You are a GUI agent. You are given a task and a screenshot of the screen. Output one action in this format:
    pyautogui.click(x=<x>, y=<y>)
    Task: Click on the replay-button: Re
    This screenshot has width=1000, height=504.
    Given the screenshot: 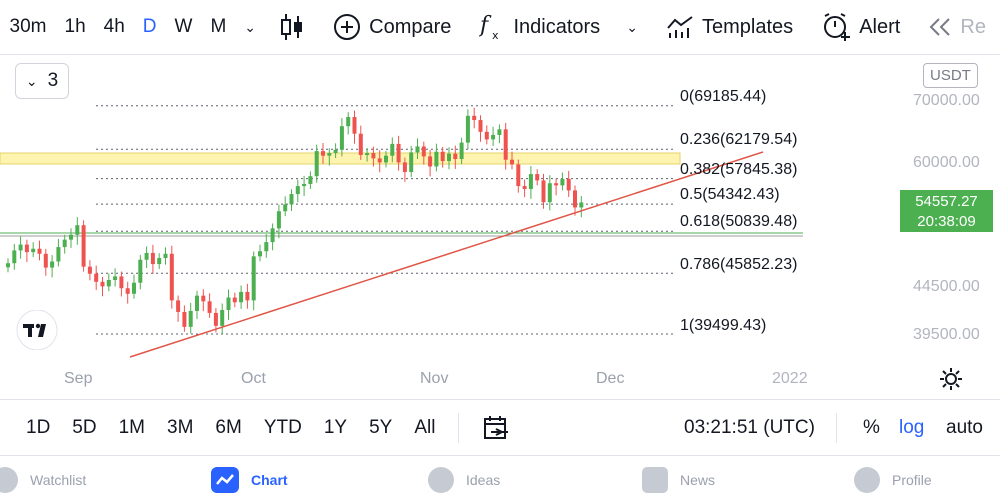 What is the action you would take?
    pyautogui.click(x=957, y=27)
    